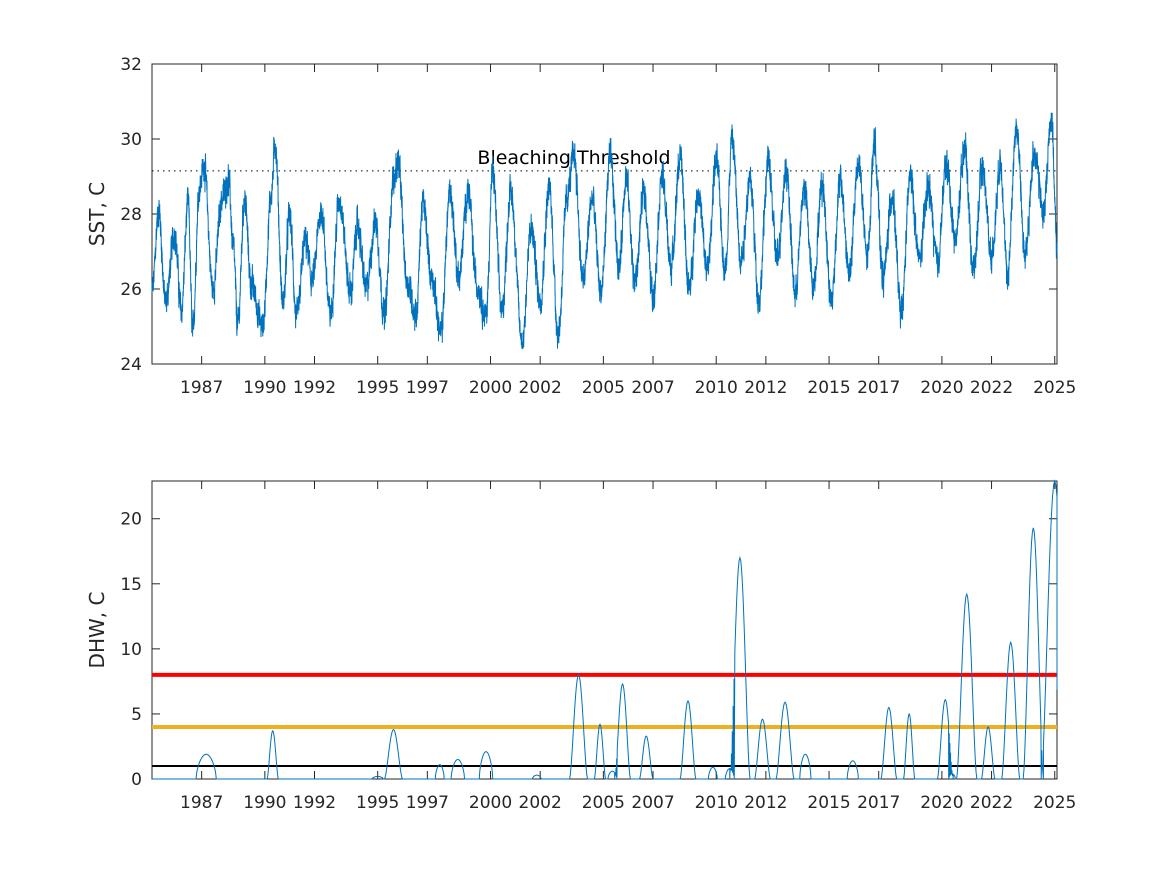 The height and width of the screenshot is (875, 1167). I want to click on y-tick-label: 20, so click(131, 520).